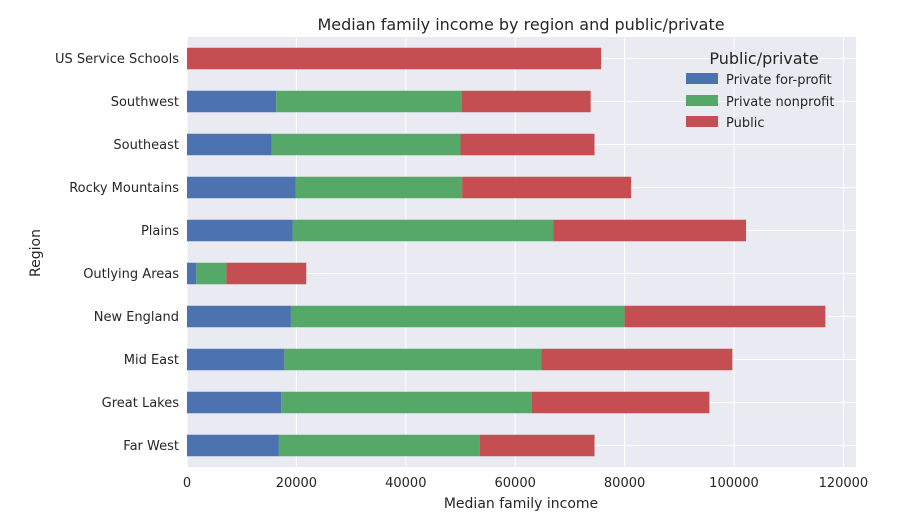  Describe the element at coordinates (763, 58) in the screenshot. I see `legend-title: Public/private` at that location.